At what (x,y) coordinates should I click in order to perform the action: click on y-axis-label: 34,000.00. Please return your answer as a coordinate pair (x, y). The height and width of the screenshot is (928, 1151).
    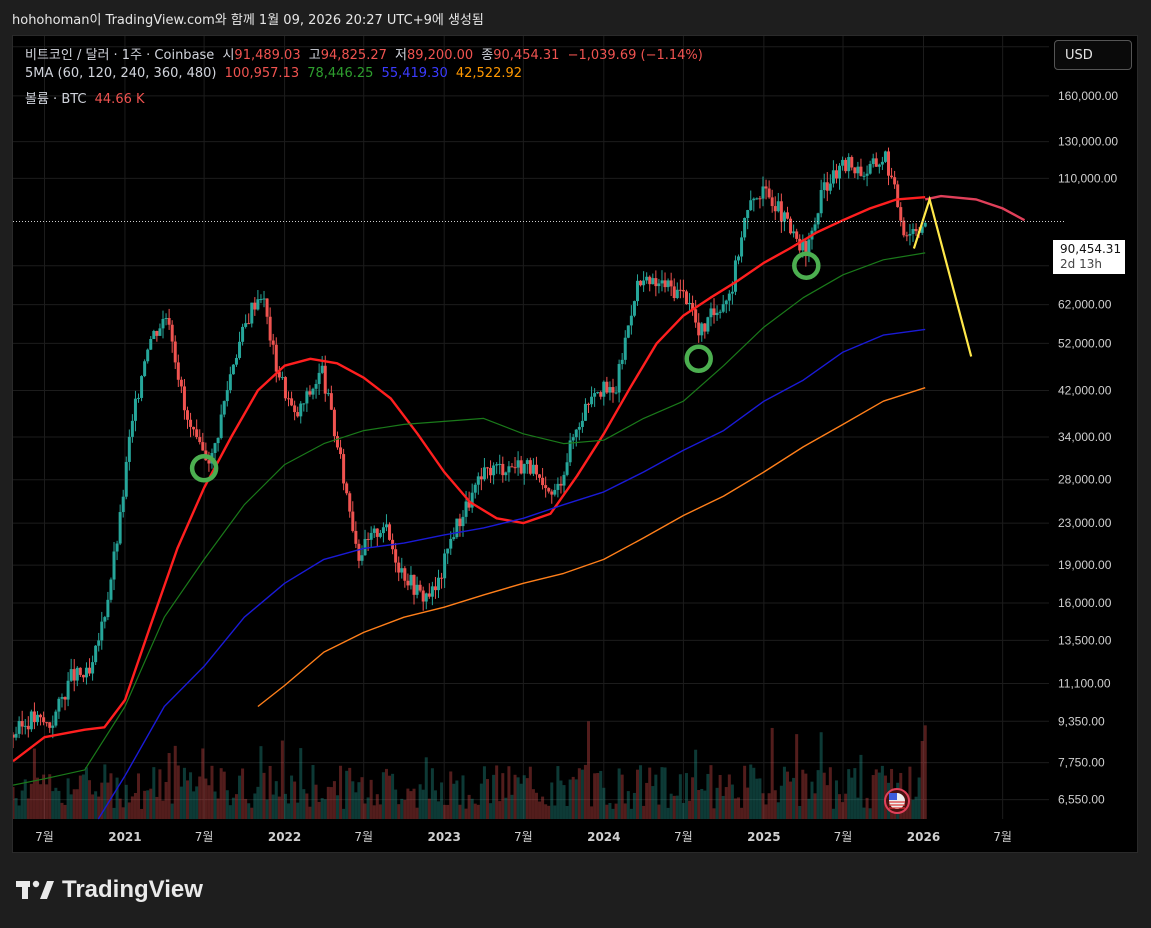
    Looking at the image, I should click on (1085, 437).